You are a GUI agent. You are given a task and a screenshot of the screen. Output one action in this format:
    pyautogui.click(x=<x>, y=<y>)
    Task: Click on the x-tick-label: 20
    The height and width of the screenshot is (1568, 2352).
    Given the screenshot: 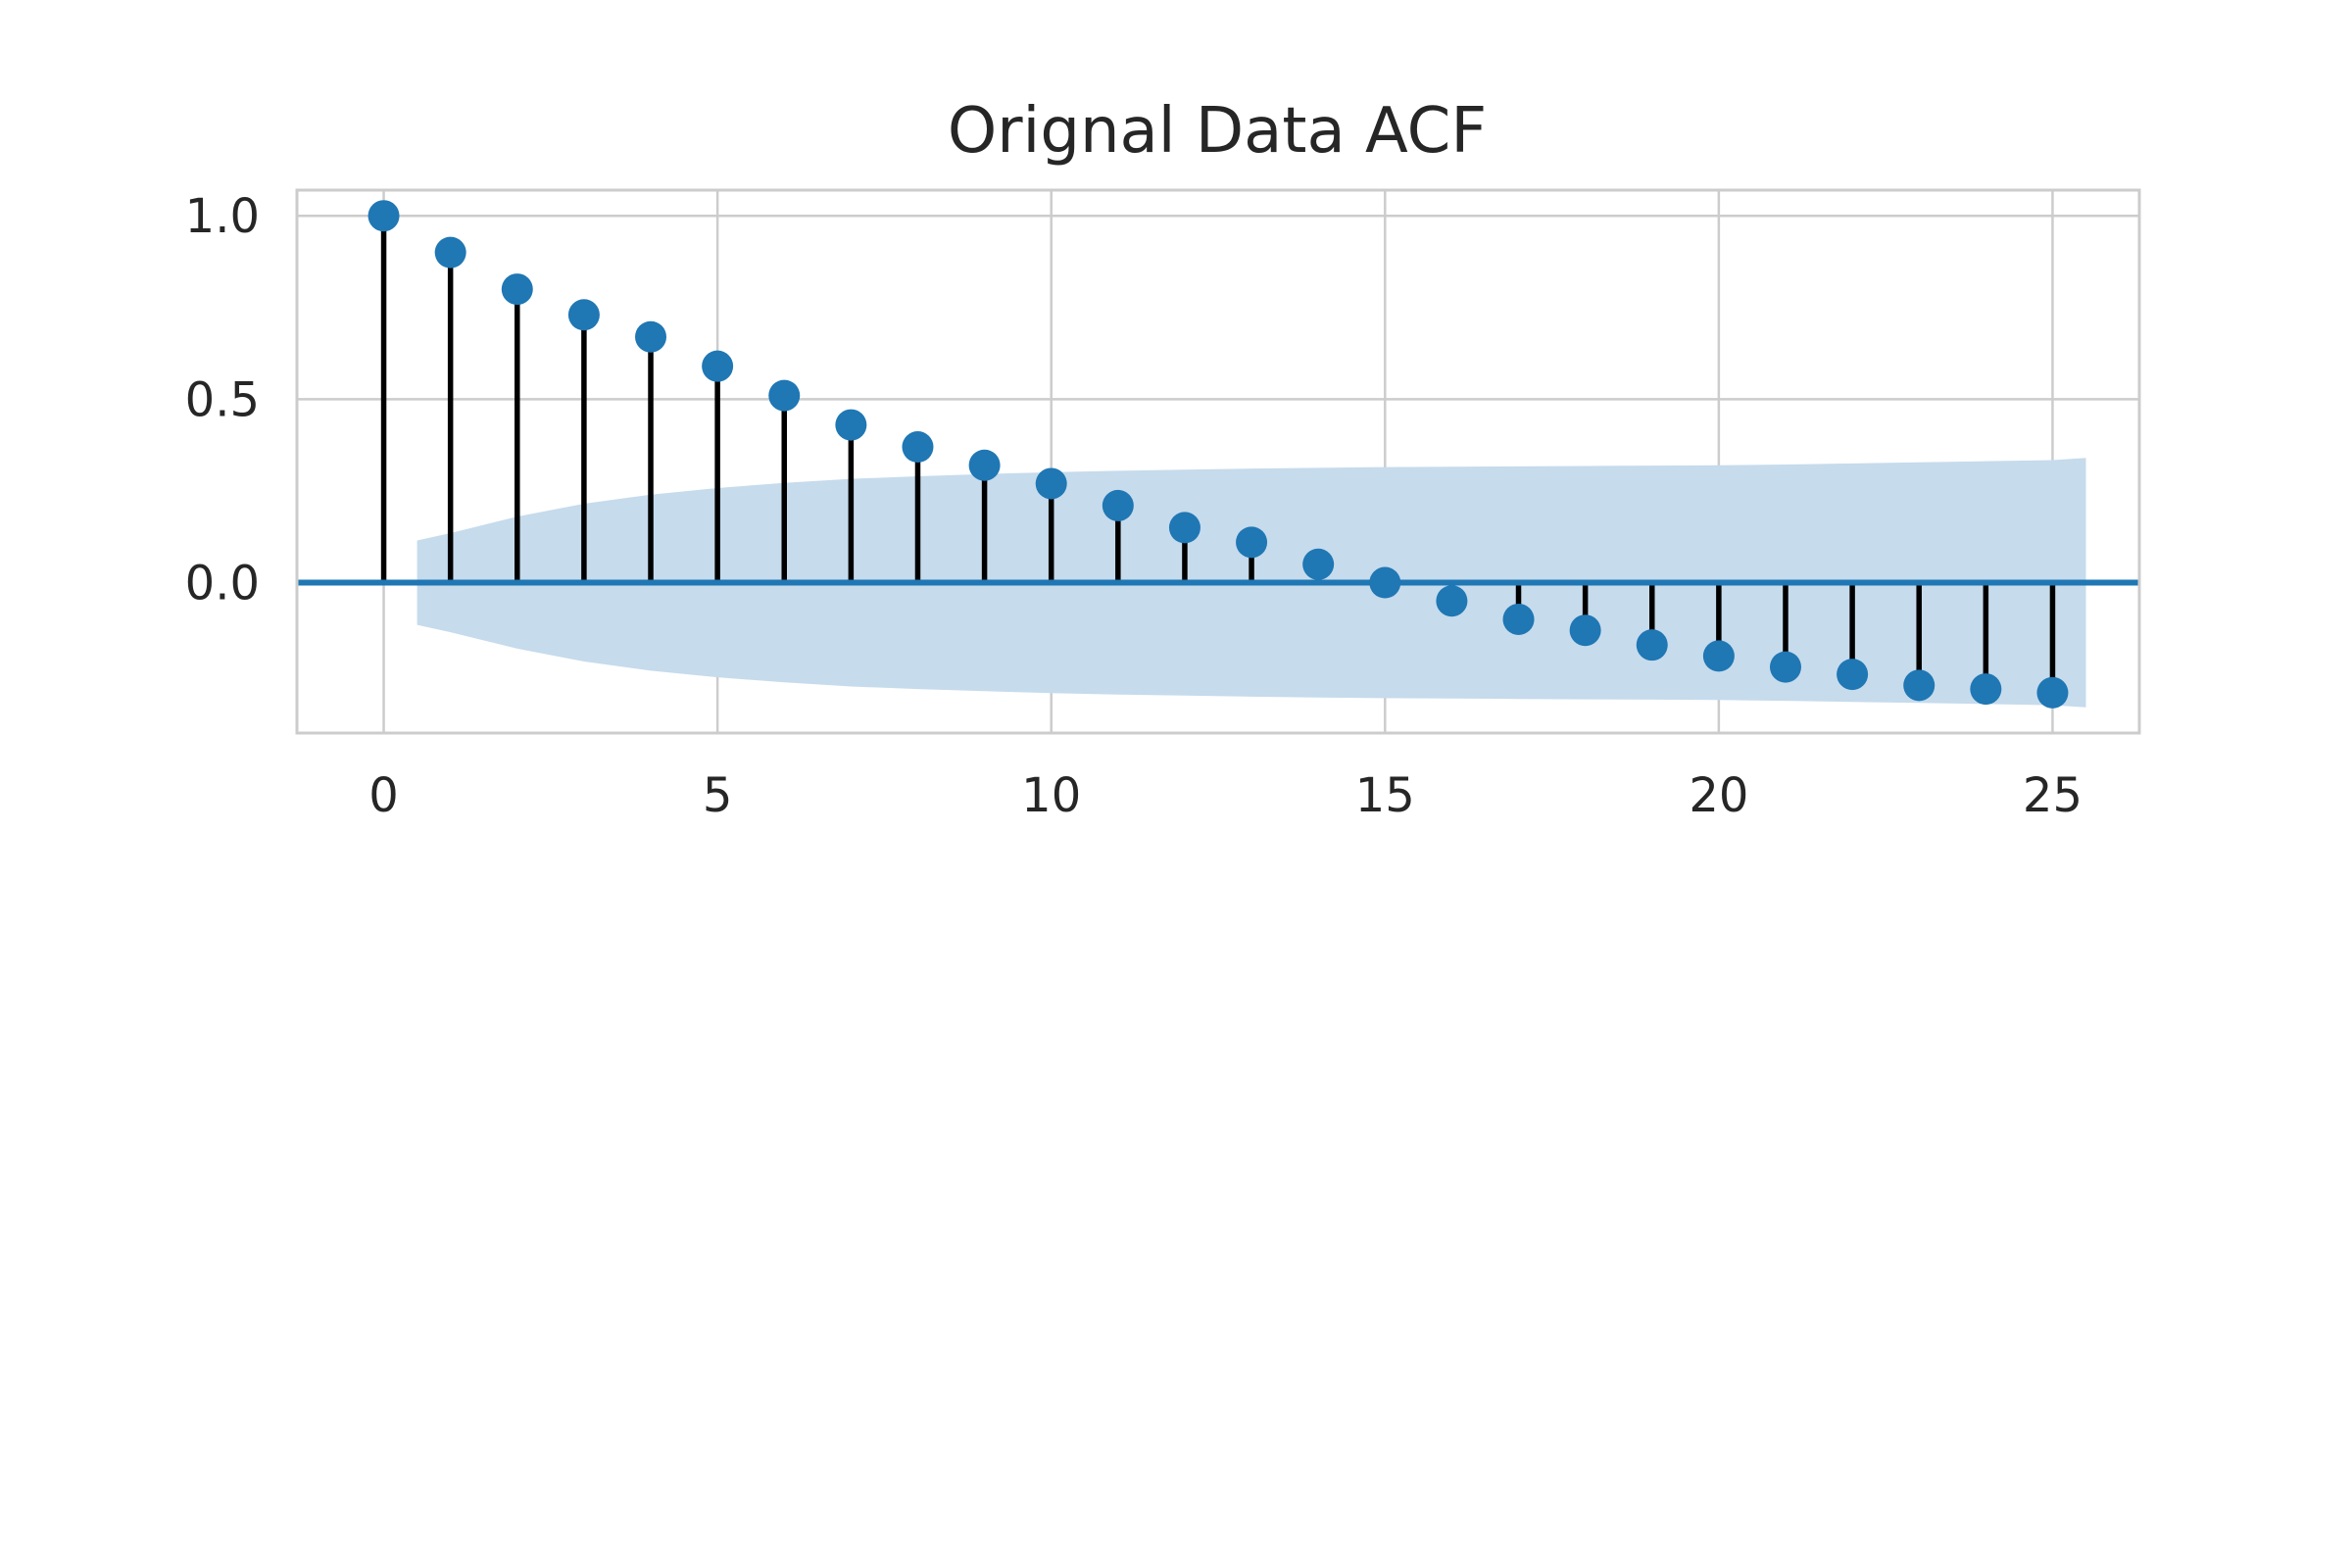 What is the action you would take?
    pyautogui.click(x=1718, y=795)
    